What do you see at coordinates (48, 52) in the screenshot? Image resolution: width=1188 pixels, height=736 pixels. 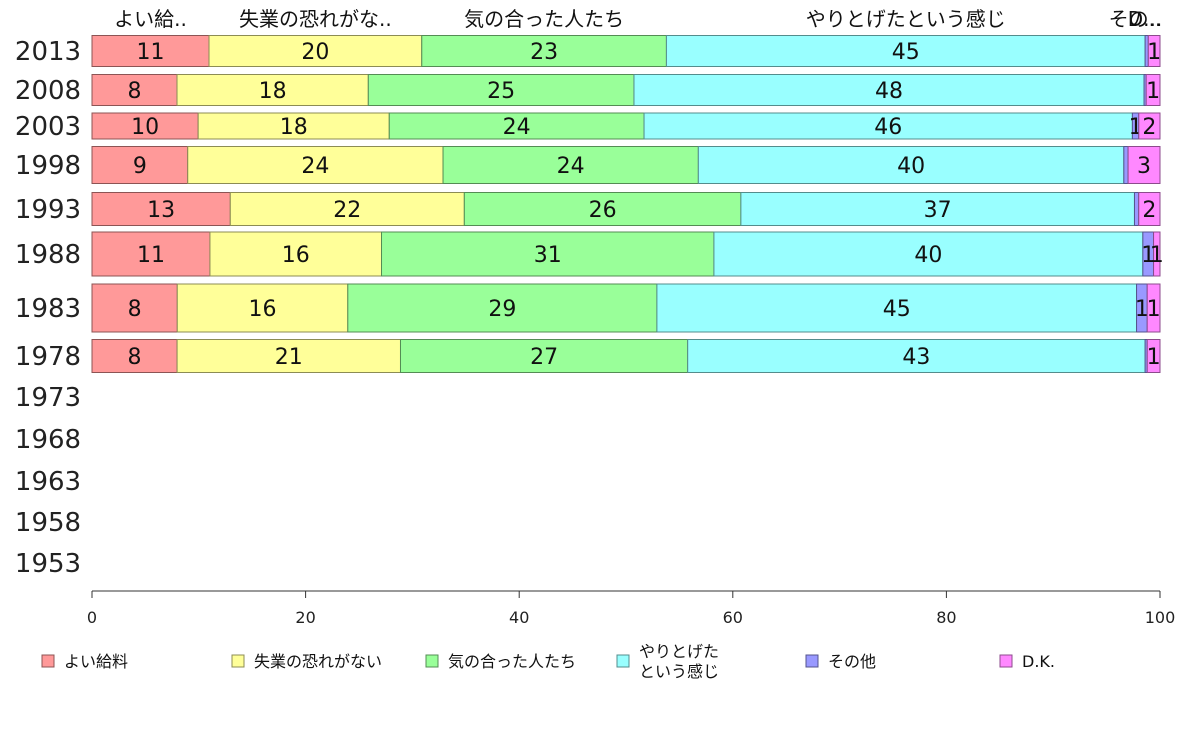 I see `year-label: 2013` at bounding box center [48, 52].